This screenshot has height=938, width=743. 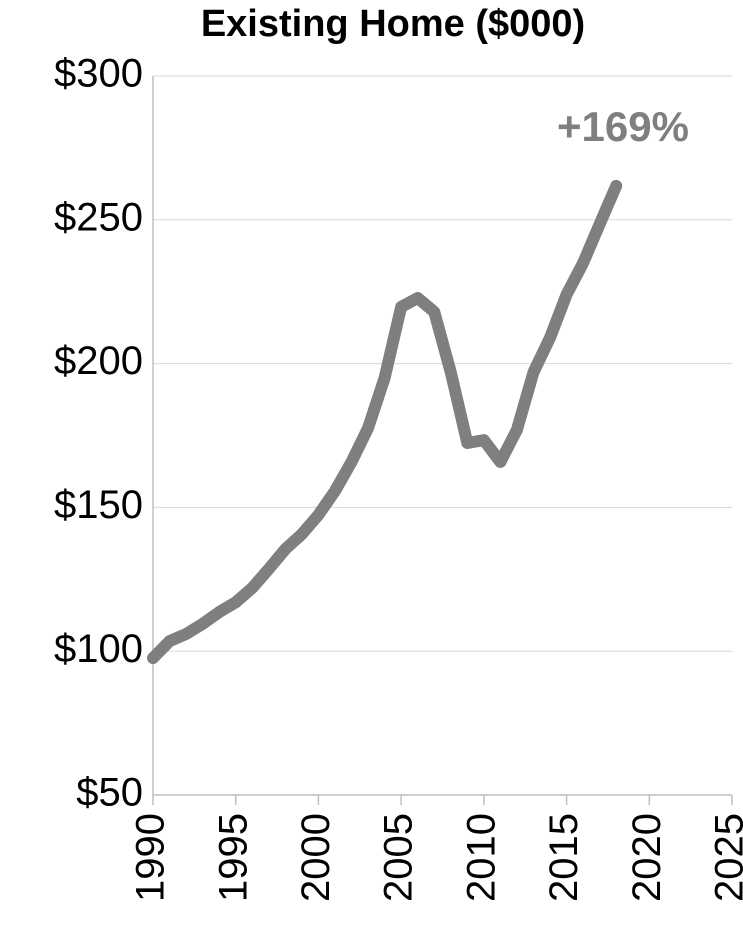 I want to click on x-tick-label: 2015, so click(x=564, y=857).